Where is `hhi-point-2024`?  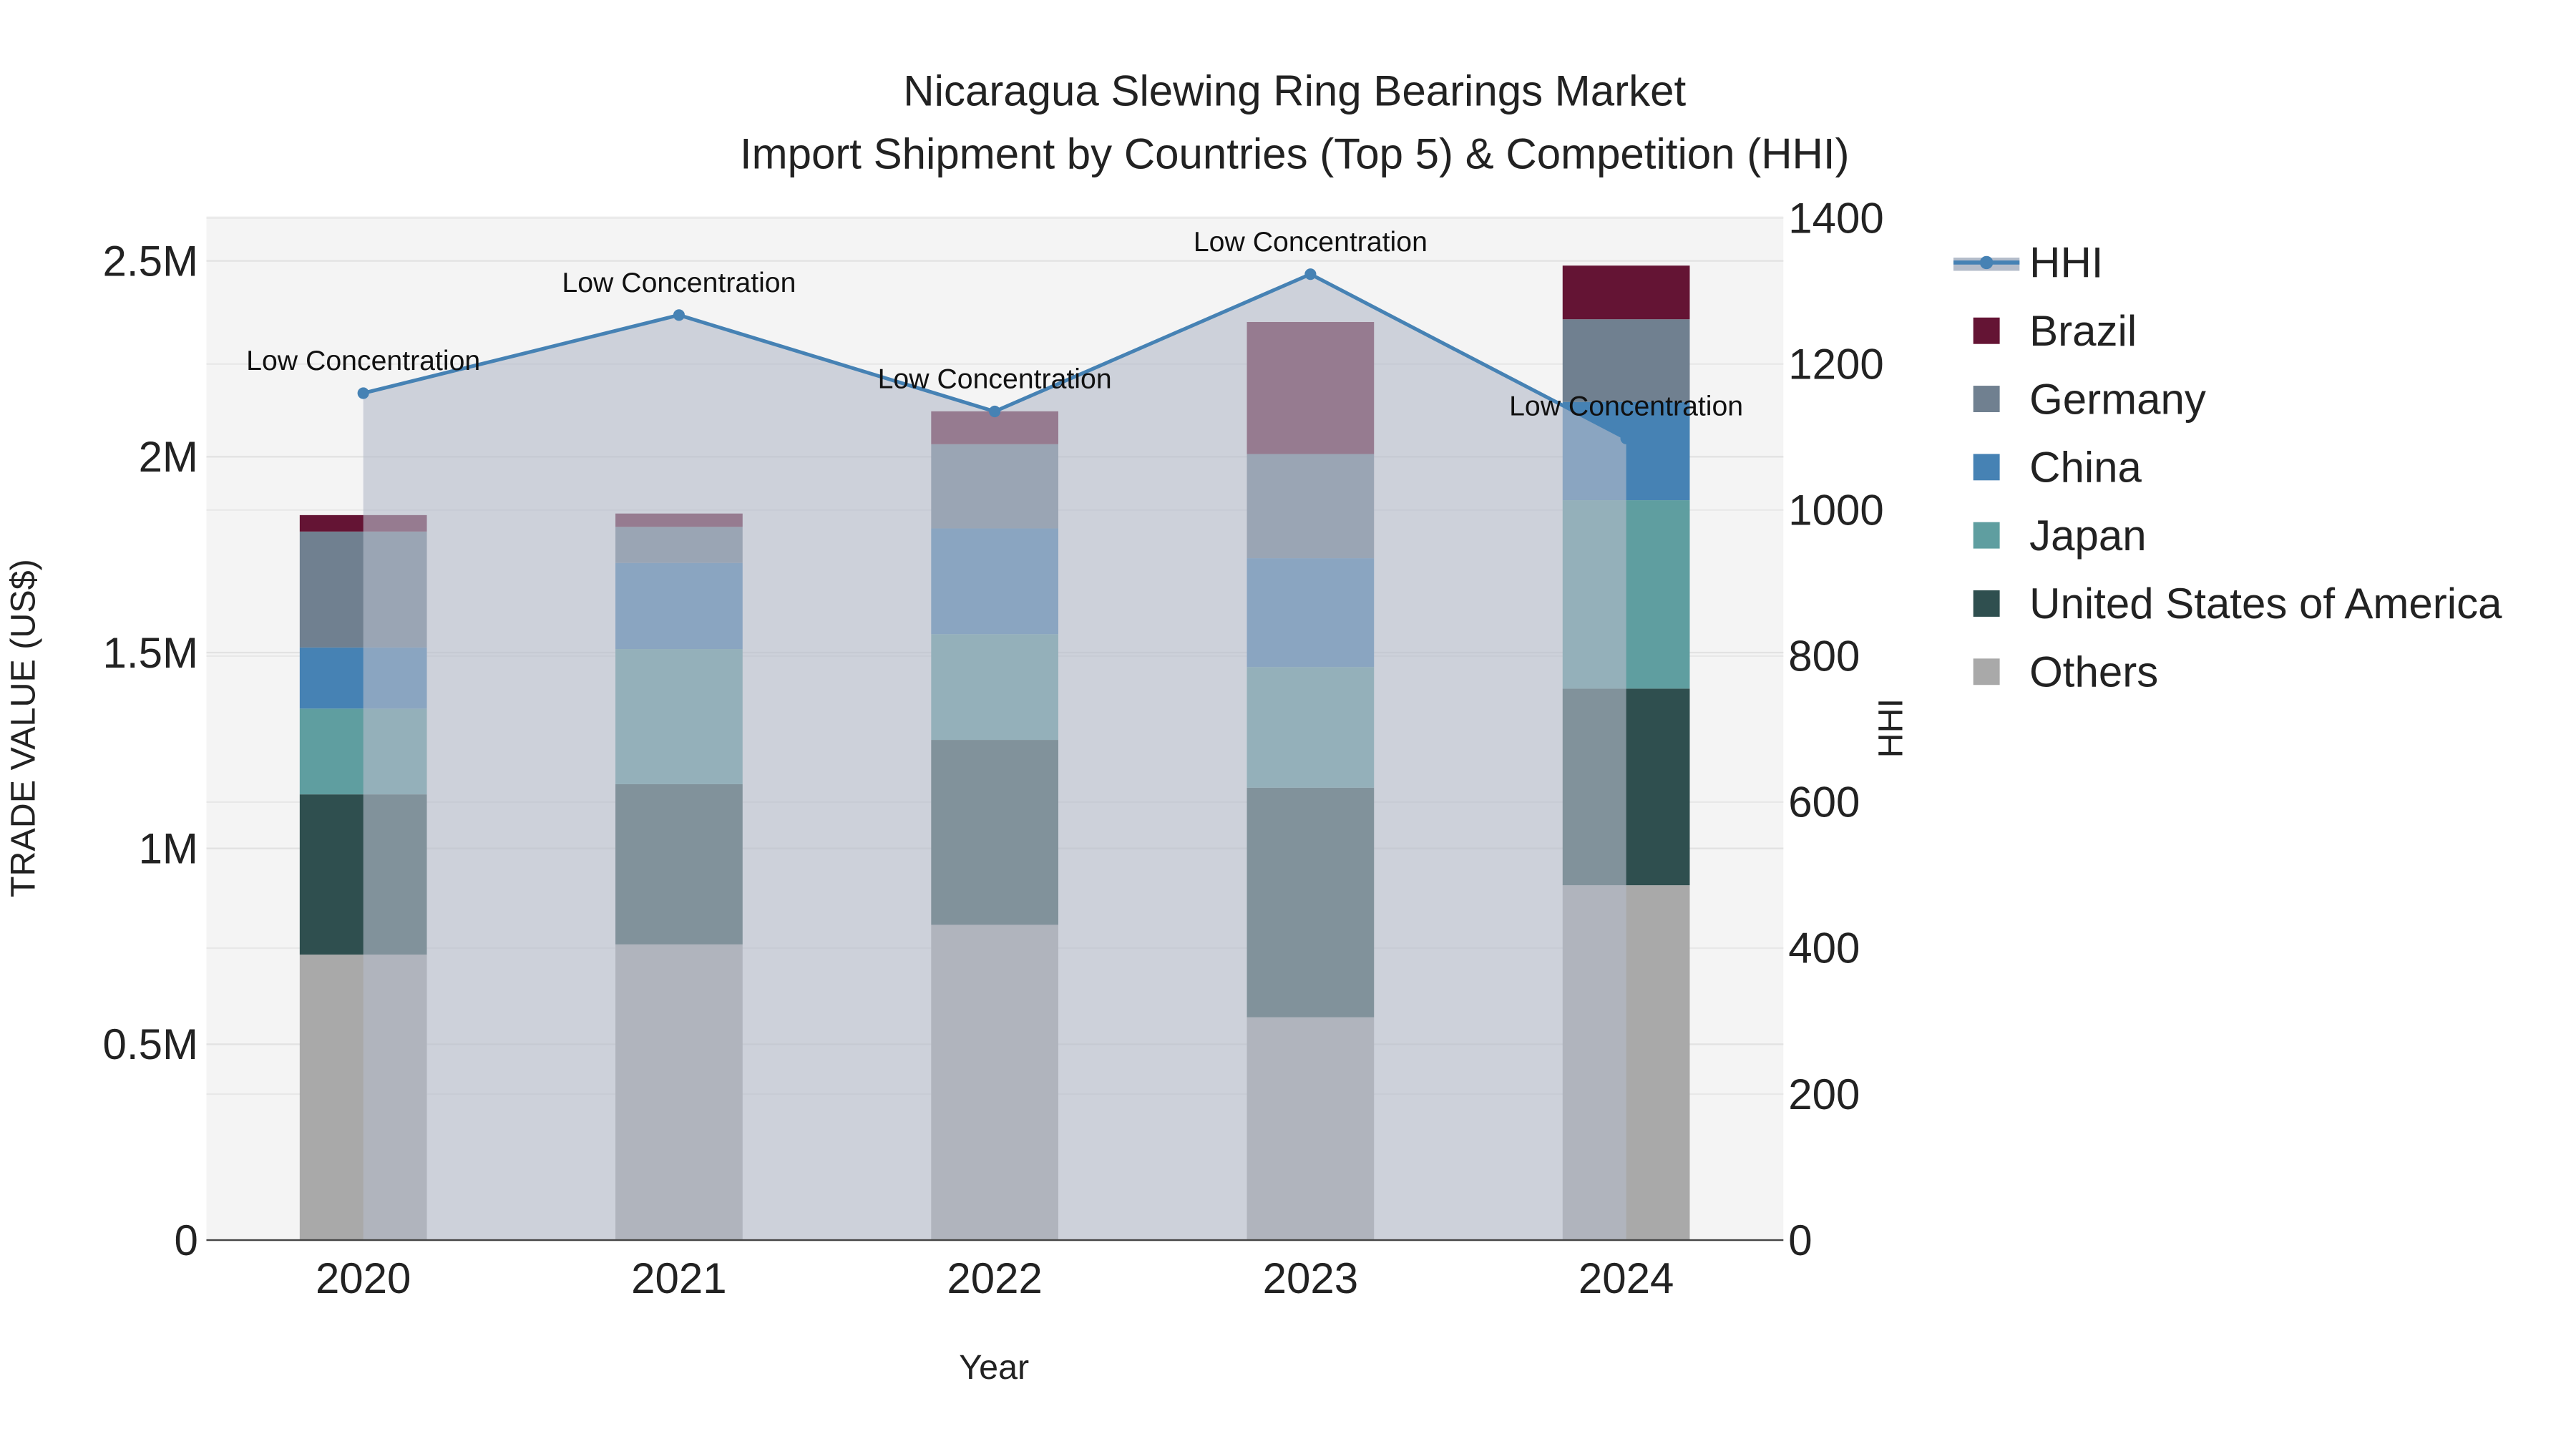 hhi-point-2024 is located at coordinates (1626, 438).